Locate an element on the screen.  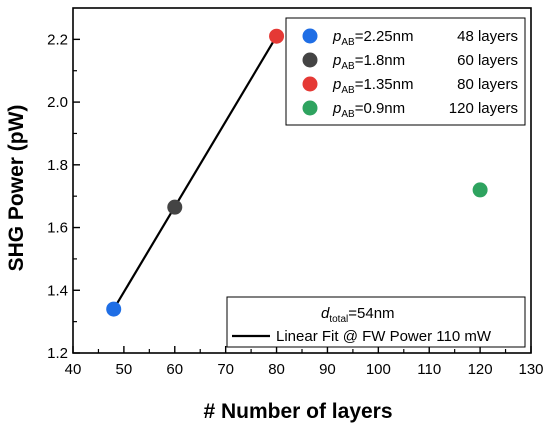
legend-label-rest: =1.35nm is located at coordinates (384, 84).